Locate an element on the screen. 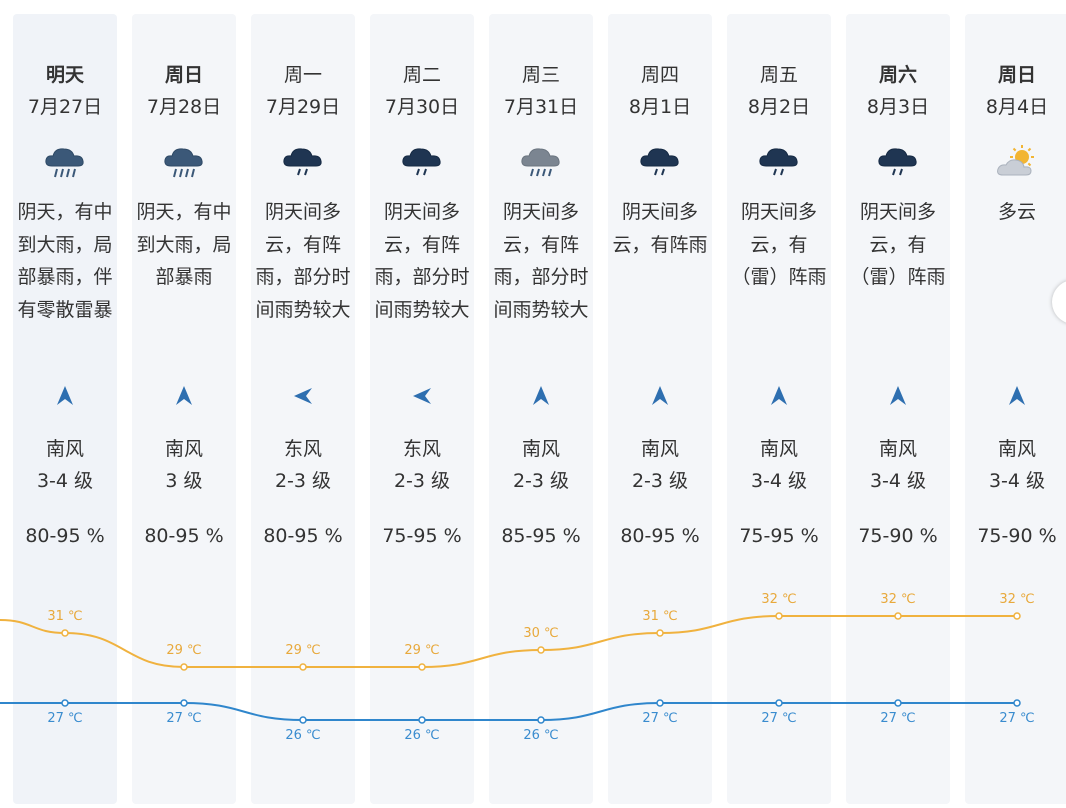 This screenshot has height=808, width=1066. forecast-day-column: 周日 7月28日 阴天，有中到大雨，局部暴雨 南风 3 级 80-95 % is located at coordinates (184, 409).